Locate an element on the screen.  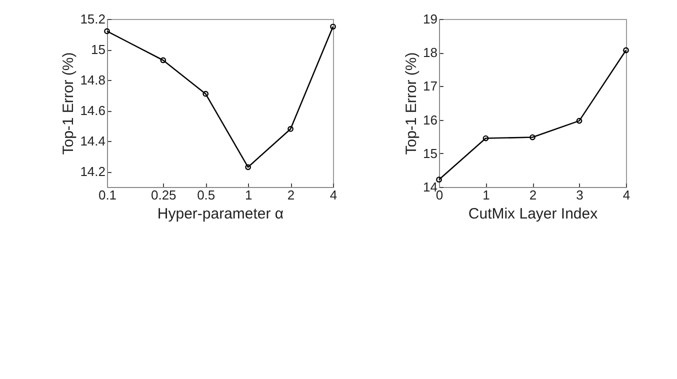
y-tick-label: 14.6 is located at coordinates (93, 110).